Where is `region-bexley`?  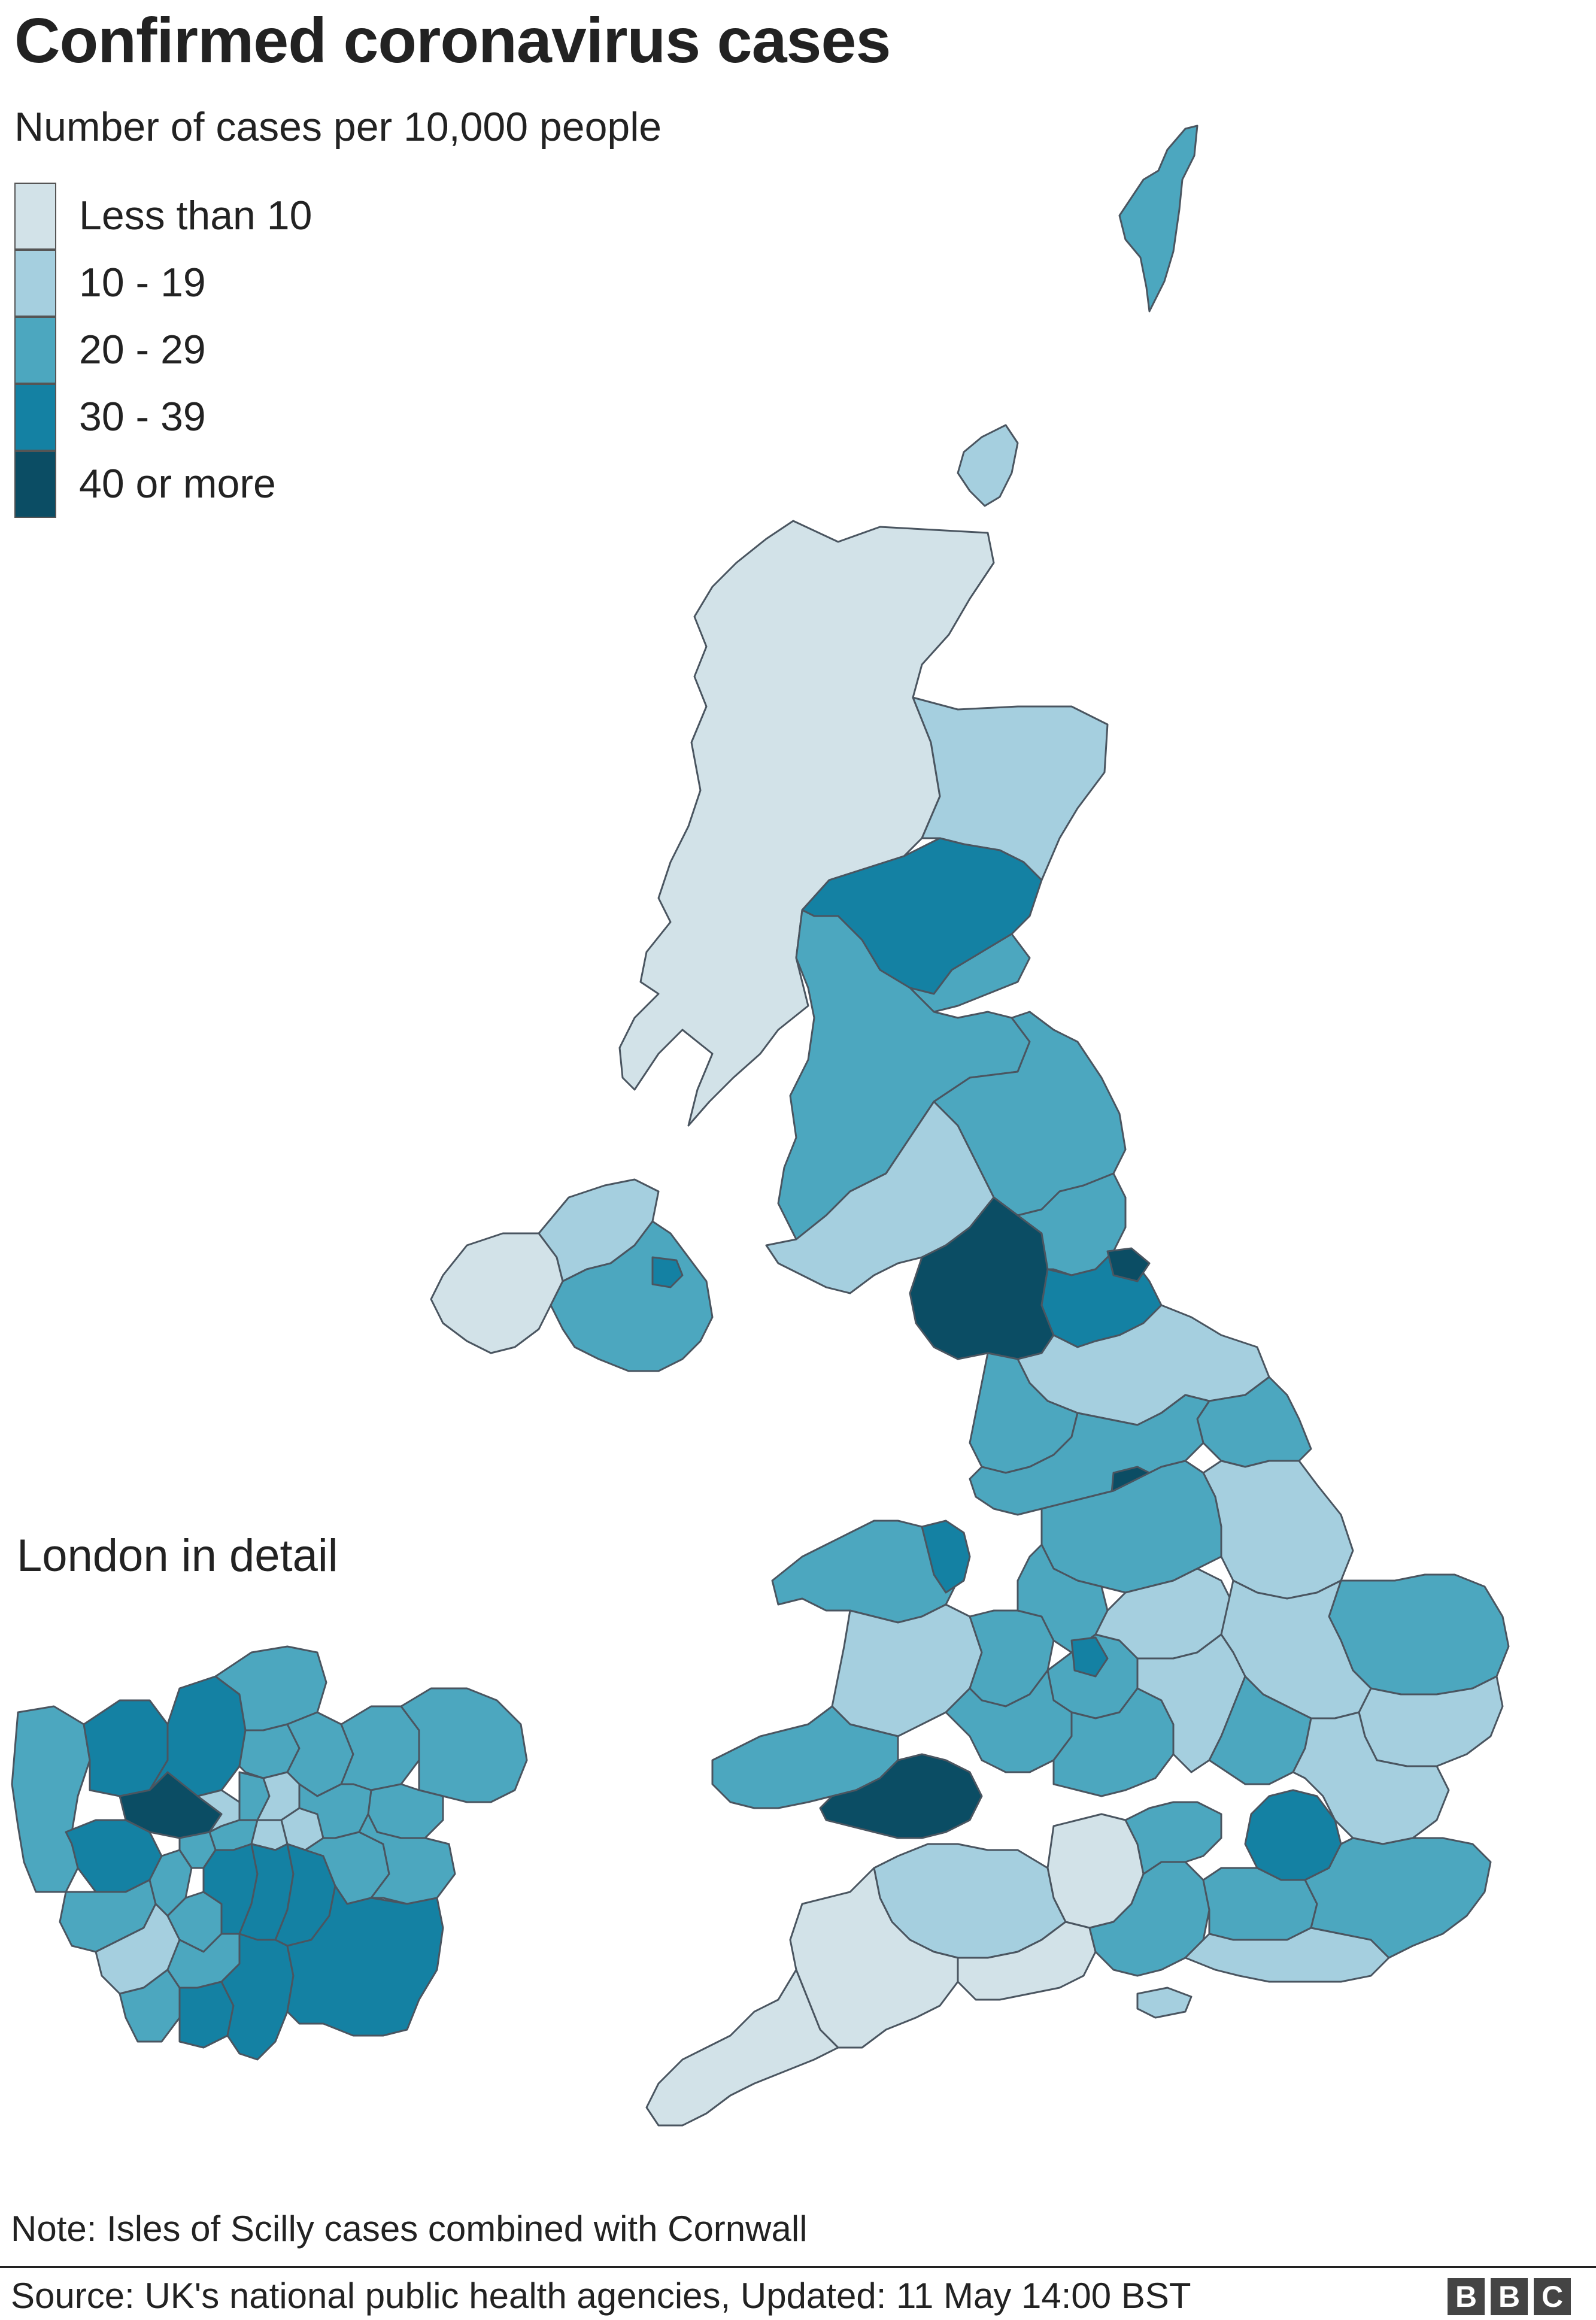
region-bexley is located at coordinates (407, 1859).